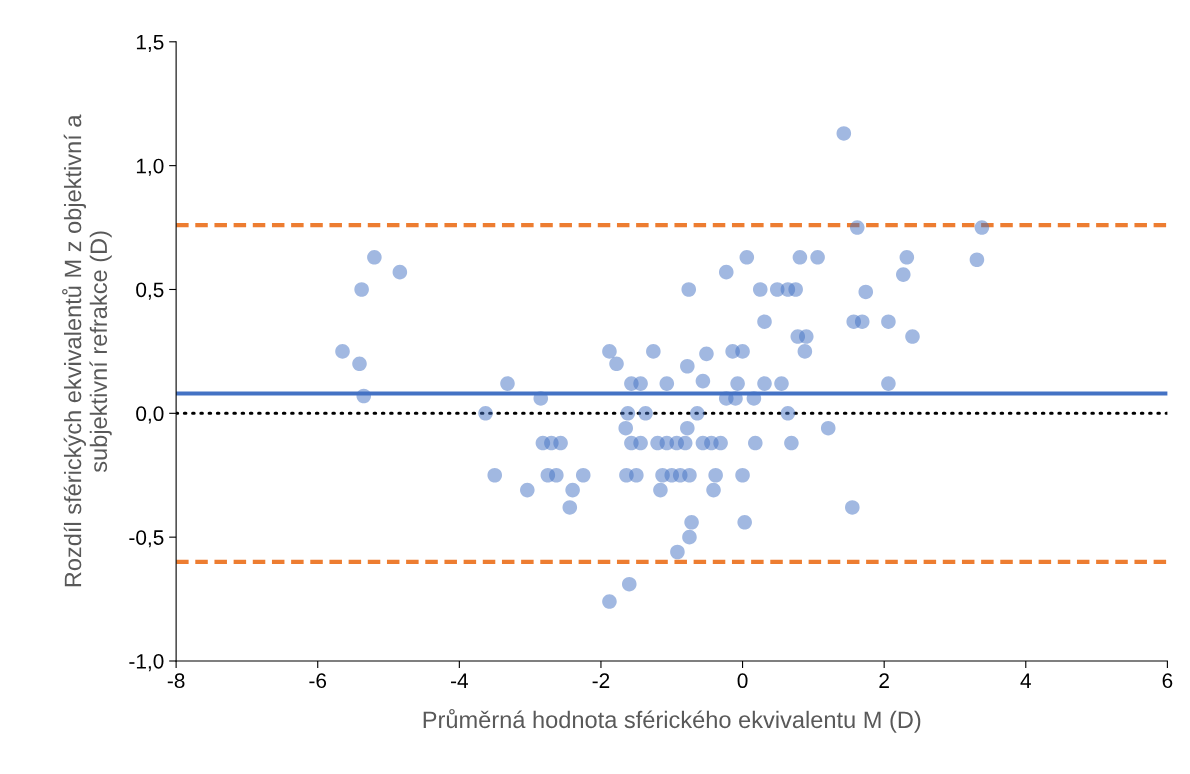 This screenshot has width=1190, height=774. What do you see at coordinates (459, 680) in the screenshot?
I see `x-tick-label: -4` at bounding box center [459, 680].